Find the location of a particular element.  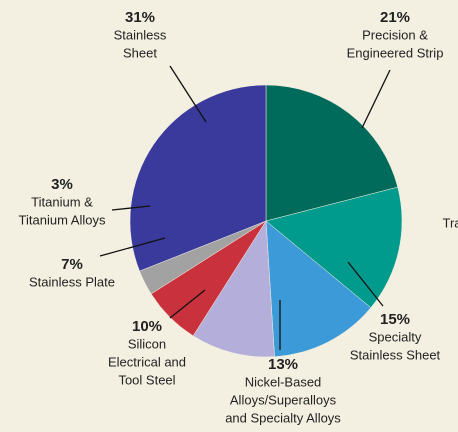

slice-label: Silicon is located at coordinates (147, 343).